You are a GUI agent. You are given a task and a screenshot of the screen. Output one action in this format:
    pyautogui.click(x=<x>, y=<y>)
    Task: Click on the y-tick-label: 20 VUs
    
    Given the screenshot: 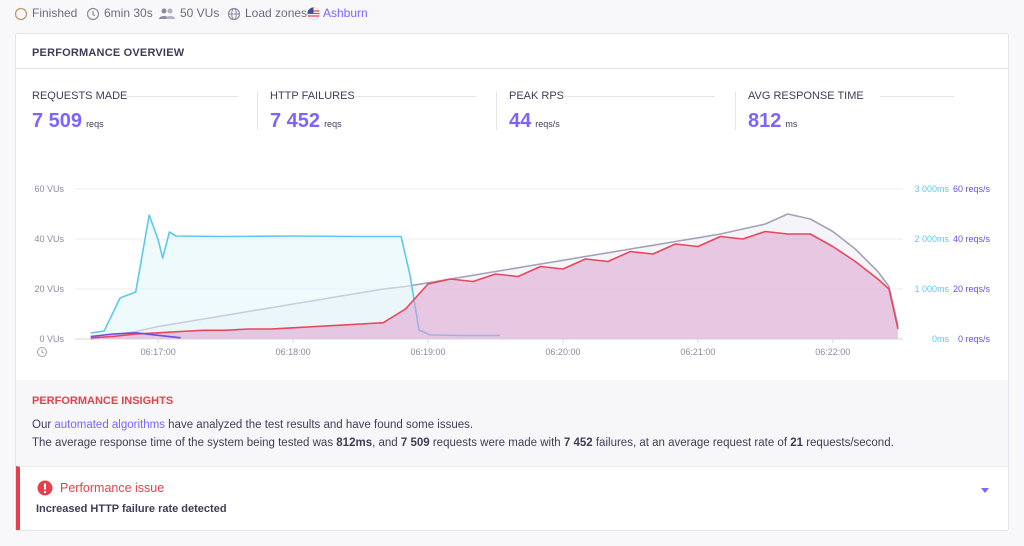 What is the action you would take?
    pyautogui.click(x=49, y=289)
    